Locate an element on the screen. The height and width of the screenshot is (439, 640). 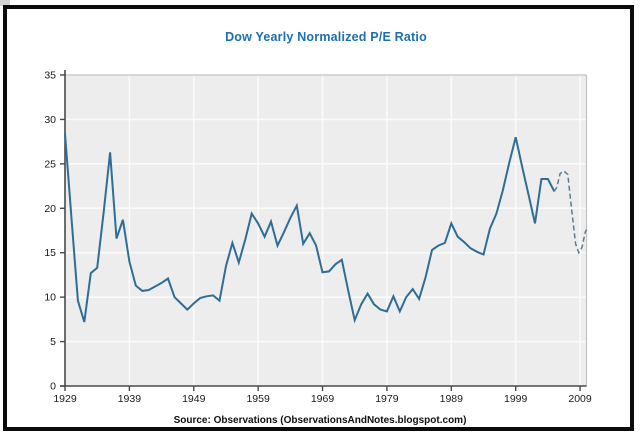
page-corner-artifact is located at coordinates (5, 3).